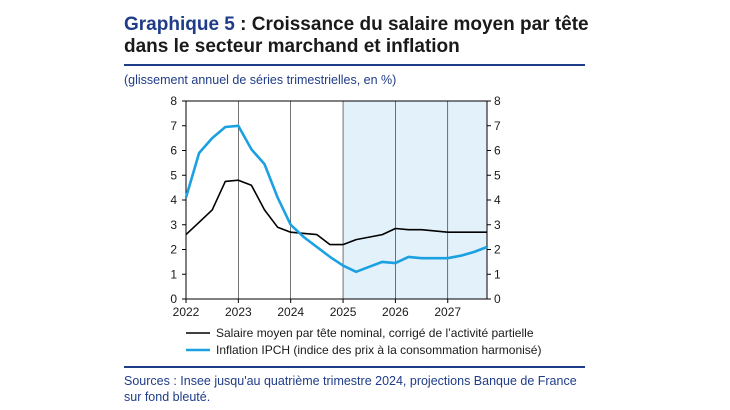  Describe the element at coordinates (173, 225) in the screenshot. I see `y-tick-label-left: 3` at that location.